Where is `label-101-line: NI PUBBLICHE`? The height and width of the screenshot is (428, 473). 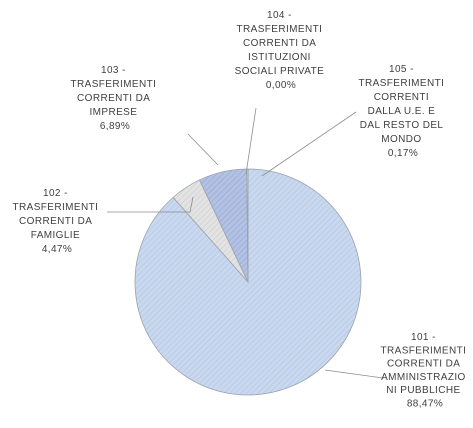
label-101-line: NI PUBBLICHE is located at coordinates (423, 390).